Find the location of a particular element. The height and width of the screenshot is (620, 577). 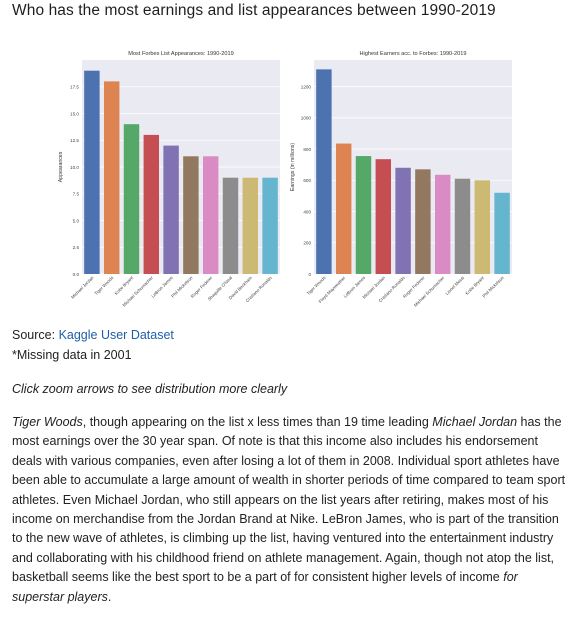

source-prefix: Source: is located at coordinates (35, 335).